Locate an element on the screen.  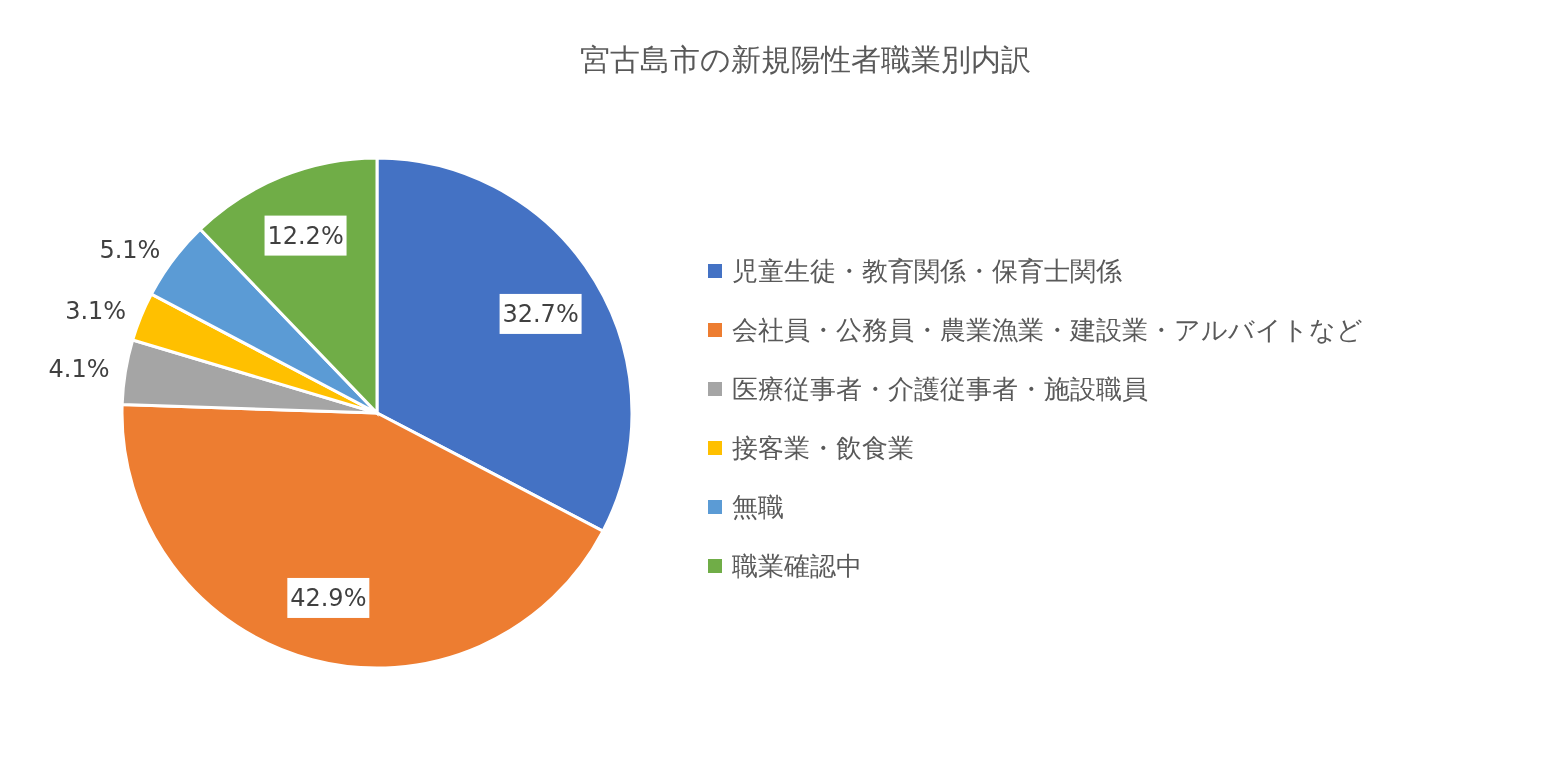
legend-label: 児童生徒・教育関係・保育士関係 is located at coordinates (927, 271).